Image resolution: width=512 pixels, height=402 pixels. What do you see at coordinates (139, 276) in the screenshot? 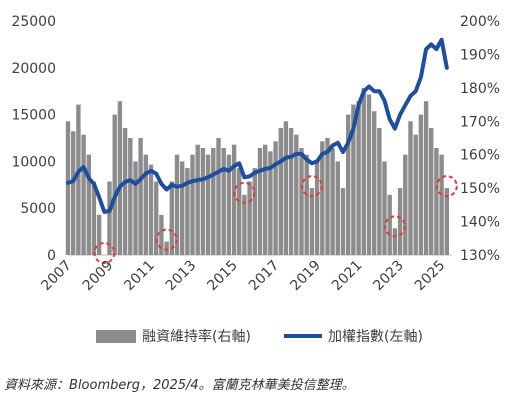
I see `x-tick-label: 2011` at bounding box center [139, 276].